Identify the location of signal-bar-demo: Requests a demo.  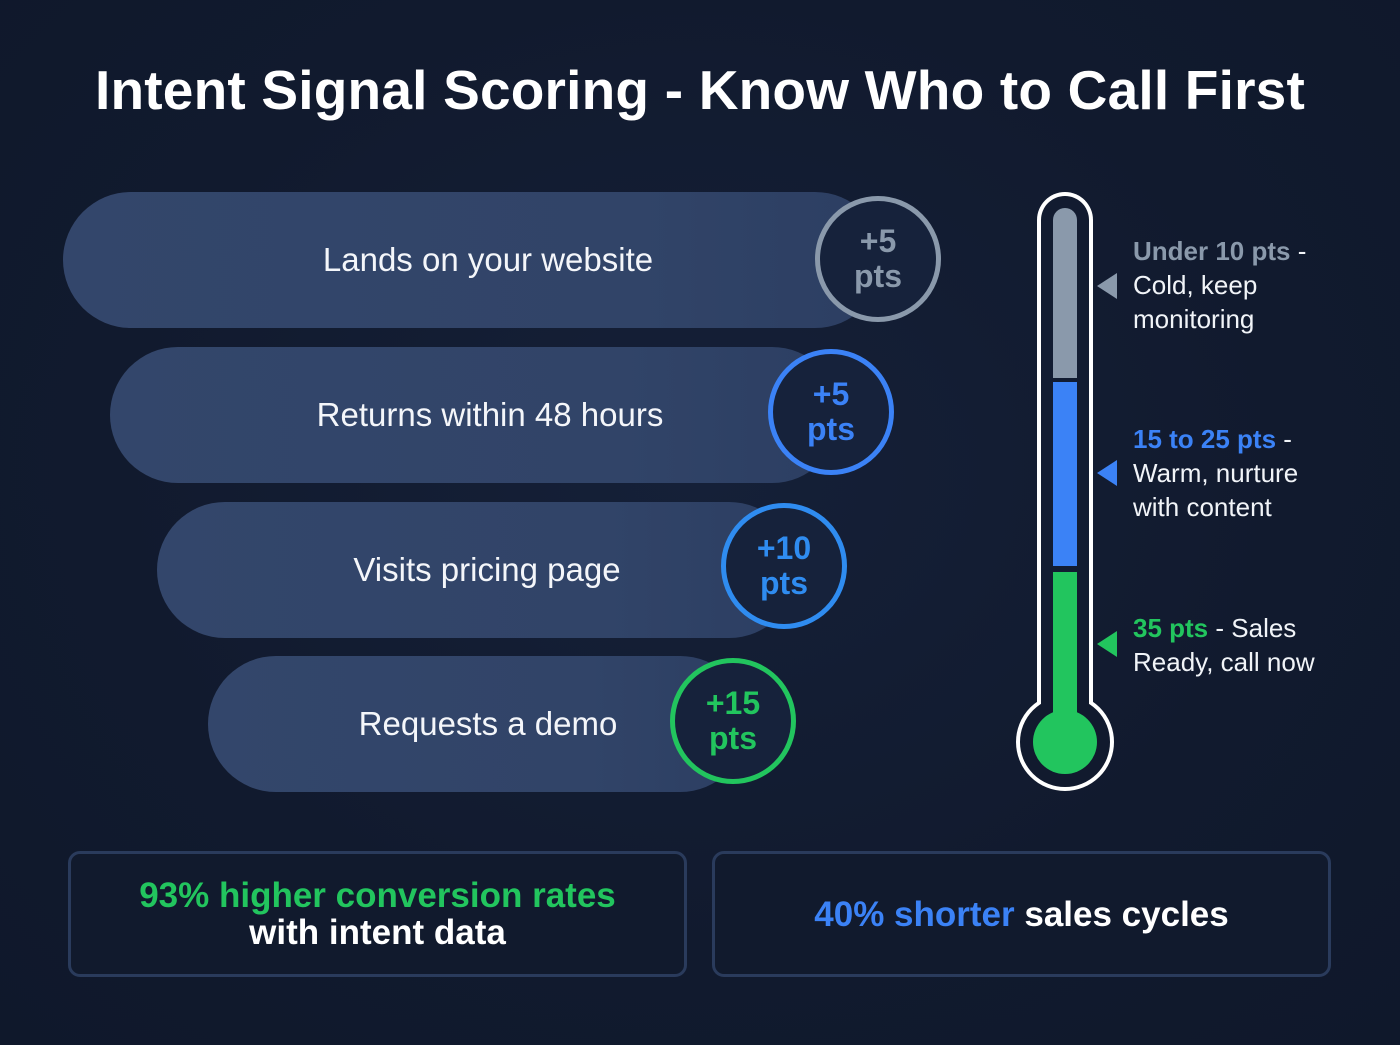
(478, 724).